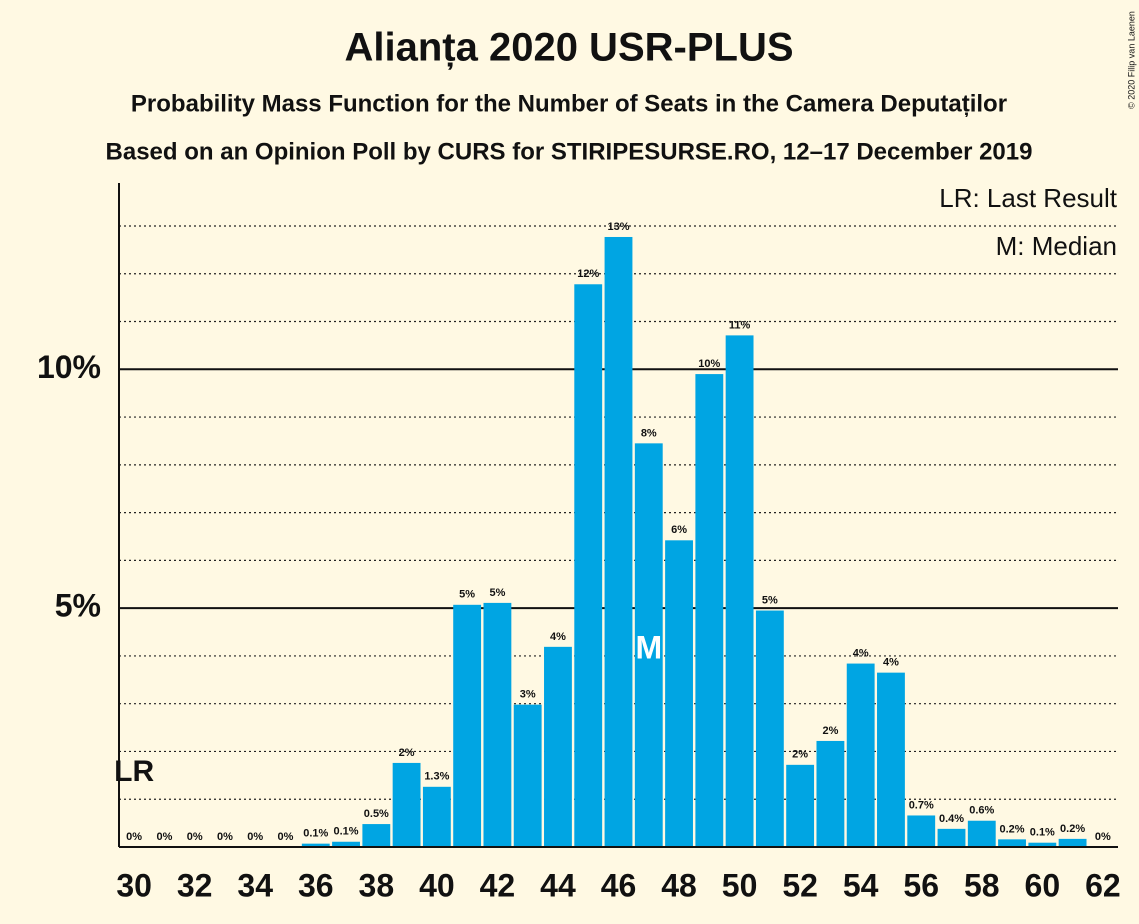  Describe the element at coordinates (588, 274) in the screenshot. I see `value-label: 12%` at that location.